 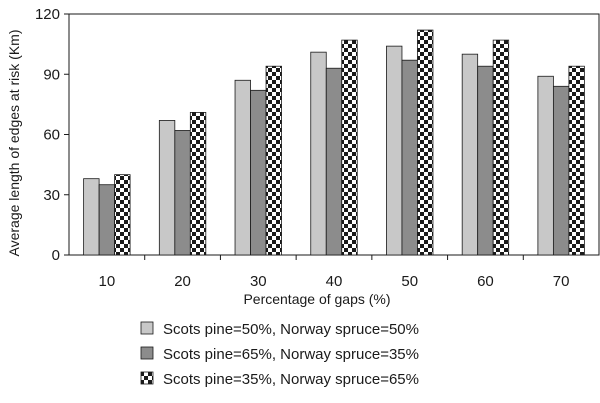 I want to click on y-tick-label: 0, so click(x=56, y=255).